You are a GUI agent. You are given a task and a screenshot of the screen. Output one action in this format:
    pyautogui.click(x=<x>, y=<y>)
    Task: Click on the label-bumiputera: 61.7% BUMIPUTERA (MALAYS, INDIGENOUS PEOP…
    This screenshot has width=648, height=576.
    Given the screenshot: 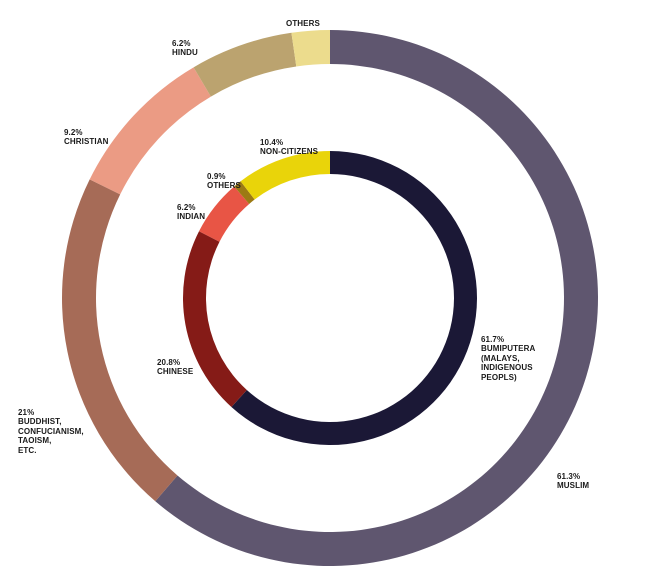 What is the action you would take?
    pyautogui.click(x=508, y=358)
    